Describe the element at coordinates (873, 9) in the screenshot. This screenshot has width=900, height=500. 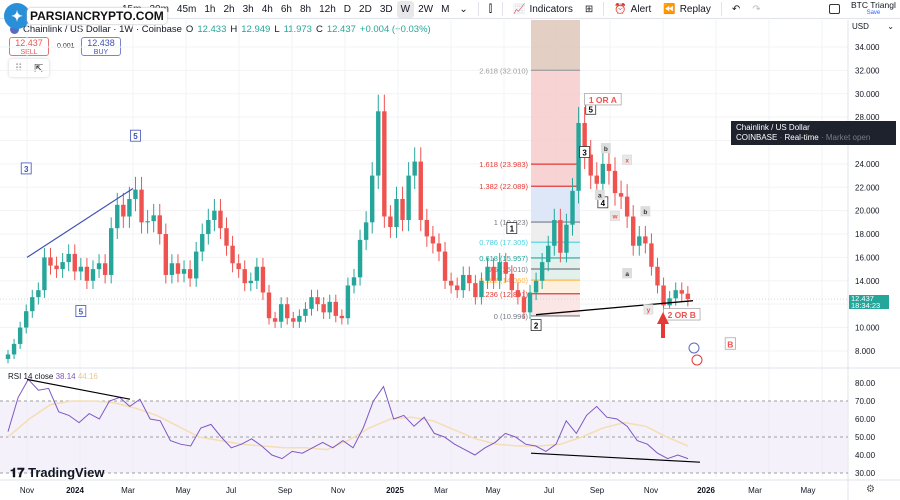
I see `layout-name: BTC Triangl Save` at that location.